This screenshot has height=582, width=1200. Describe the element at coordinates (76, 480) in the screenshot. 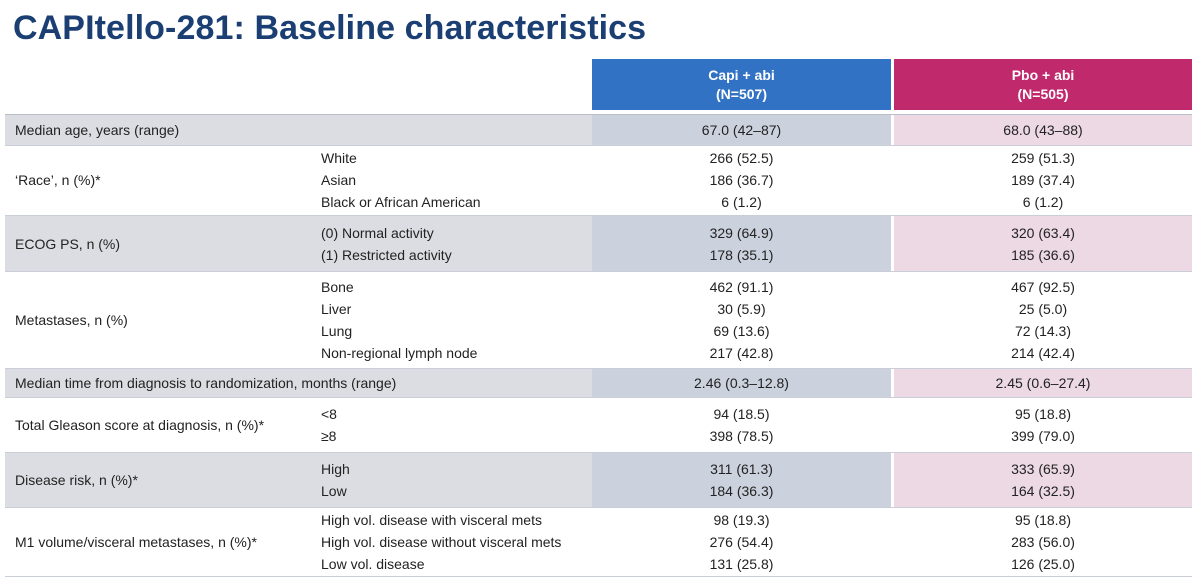

I see `row-label: Disease risk, n (%)*` at that location.